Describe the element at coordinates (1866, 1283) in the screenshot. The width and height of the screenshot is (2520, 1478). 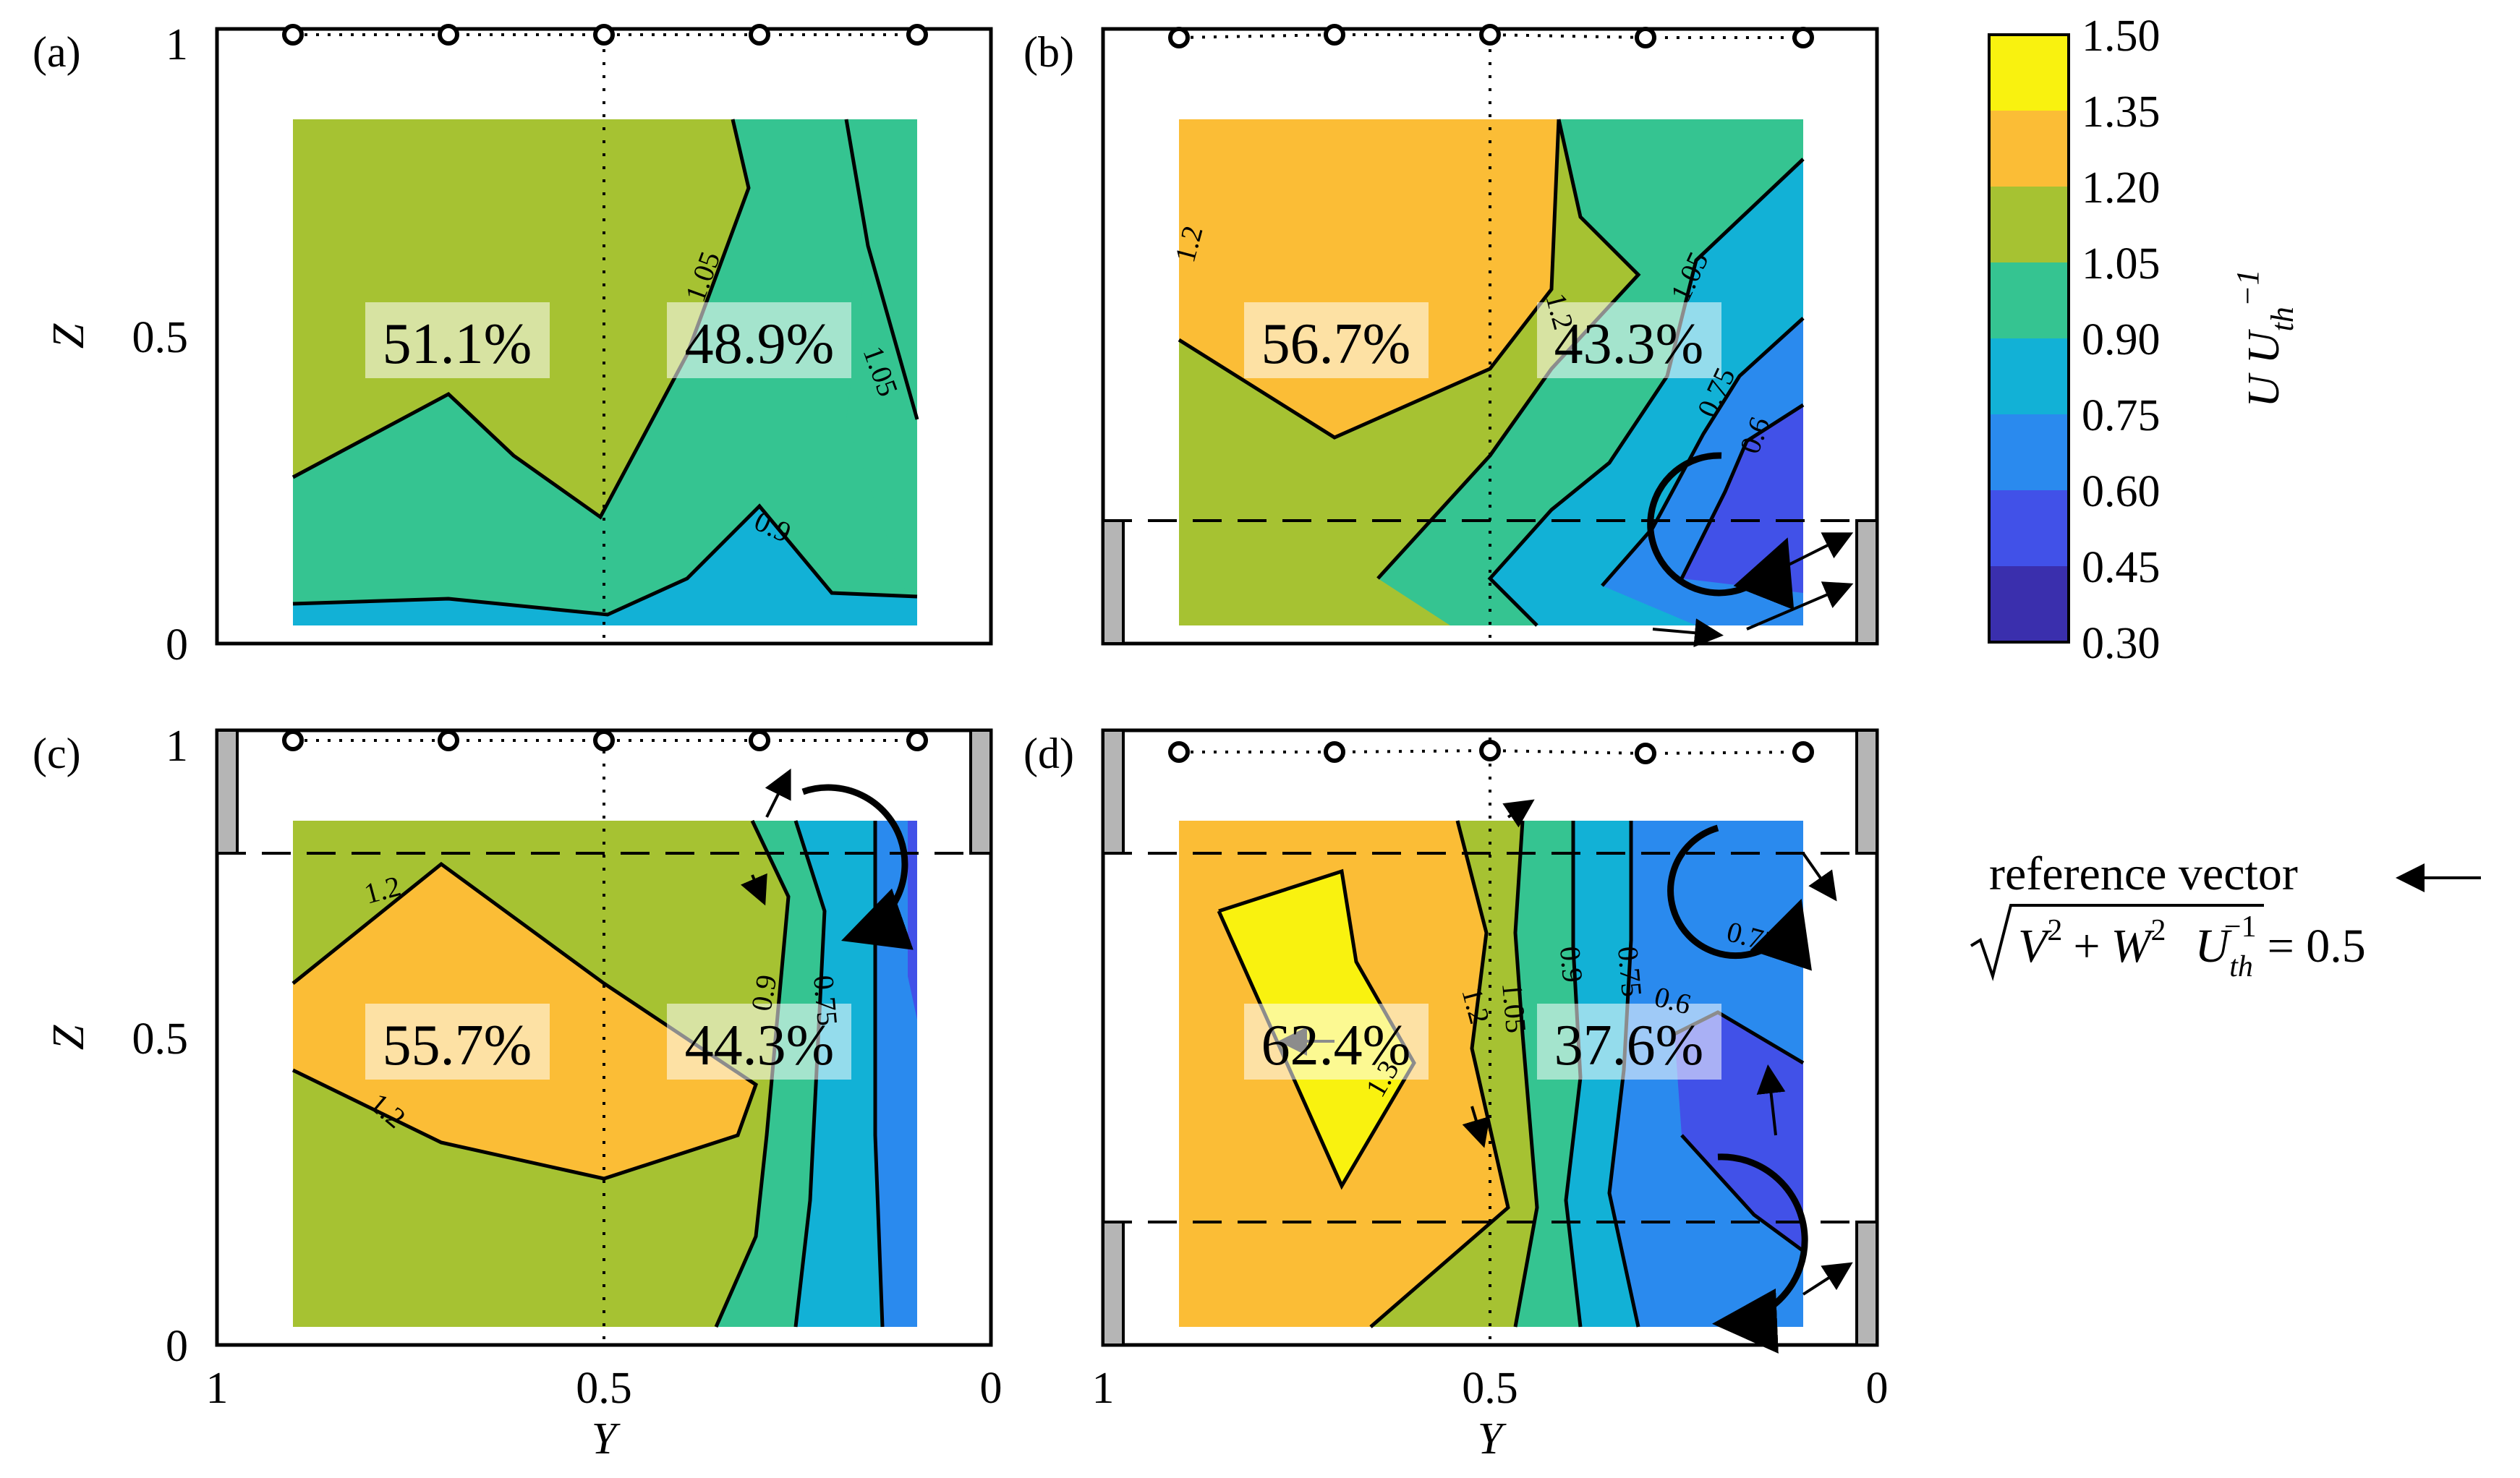
I see `wall-bottom-right-d` at that location.